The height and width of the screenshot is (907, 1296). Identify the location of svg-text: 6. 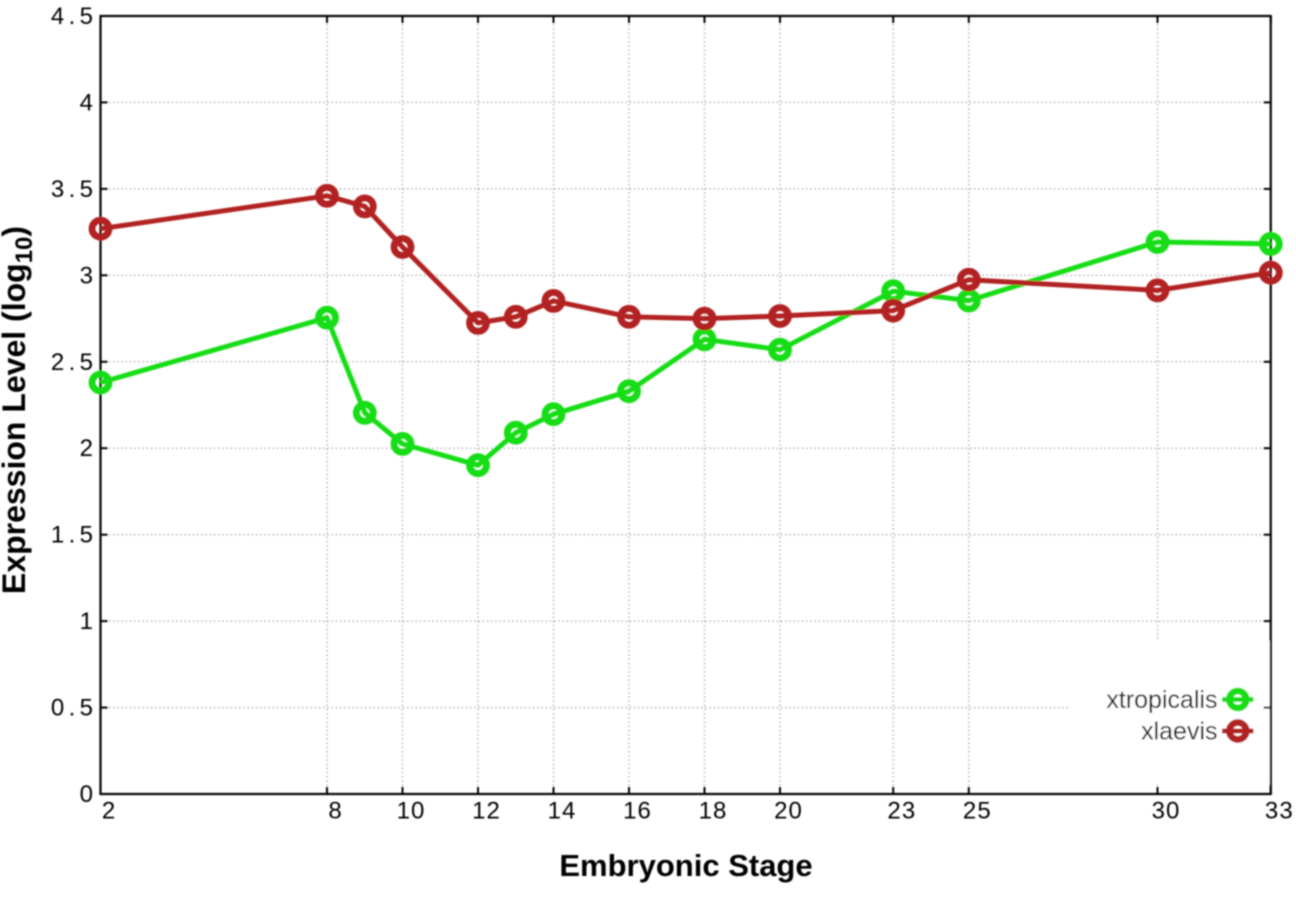
(644, 811).